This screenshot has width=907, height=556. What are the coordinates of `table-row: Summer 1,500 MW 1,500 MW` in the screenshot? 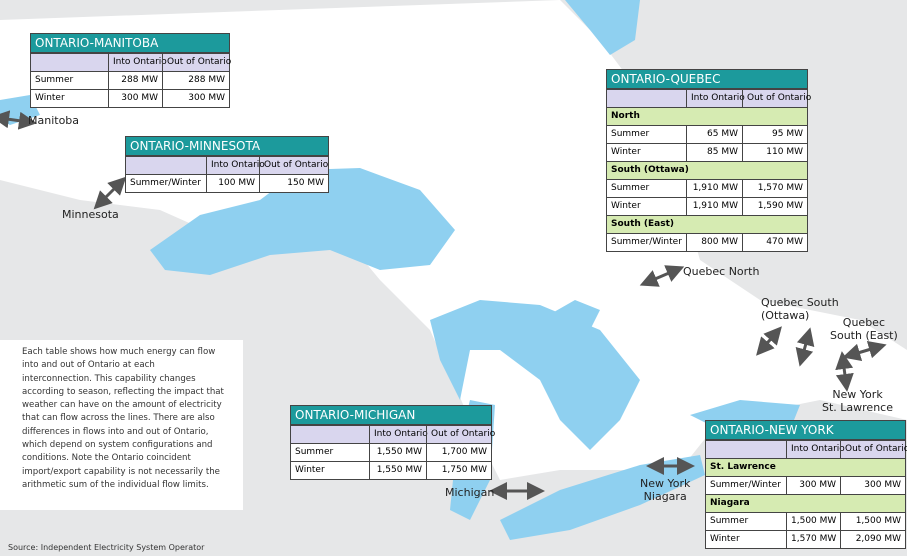 It's located at (805, 521).